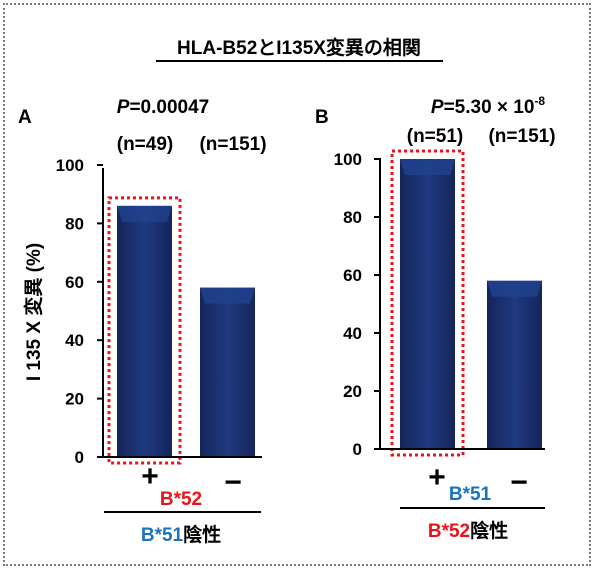 The width and height of the screenshot is (598, 573). Describe the element at coordinates (435, 136) in the screenshot. I see `panel-b-count-plus: (n=51)` at that location.